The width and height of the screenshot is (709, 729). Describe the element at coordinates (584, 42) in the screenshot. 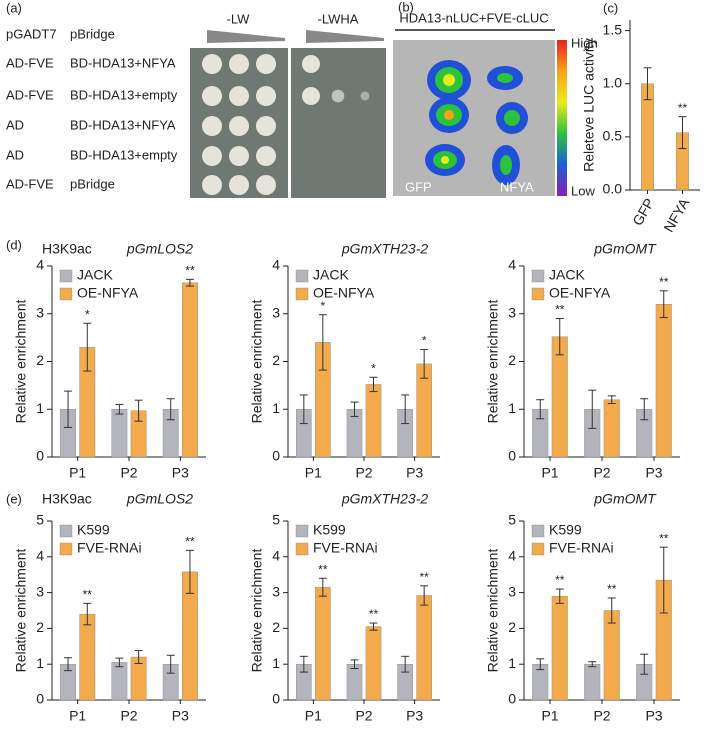

I see `scale-label: High` at that location.